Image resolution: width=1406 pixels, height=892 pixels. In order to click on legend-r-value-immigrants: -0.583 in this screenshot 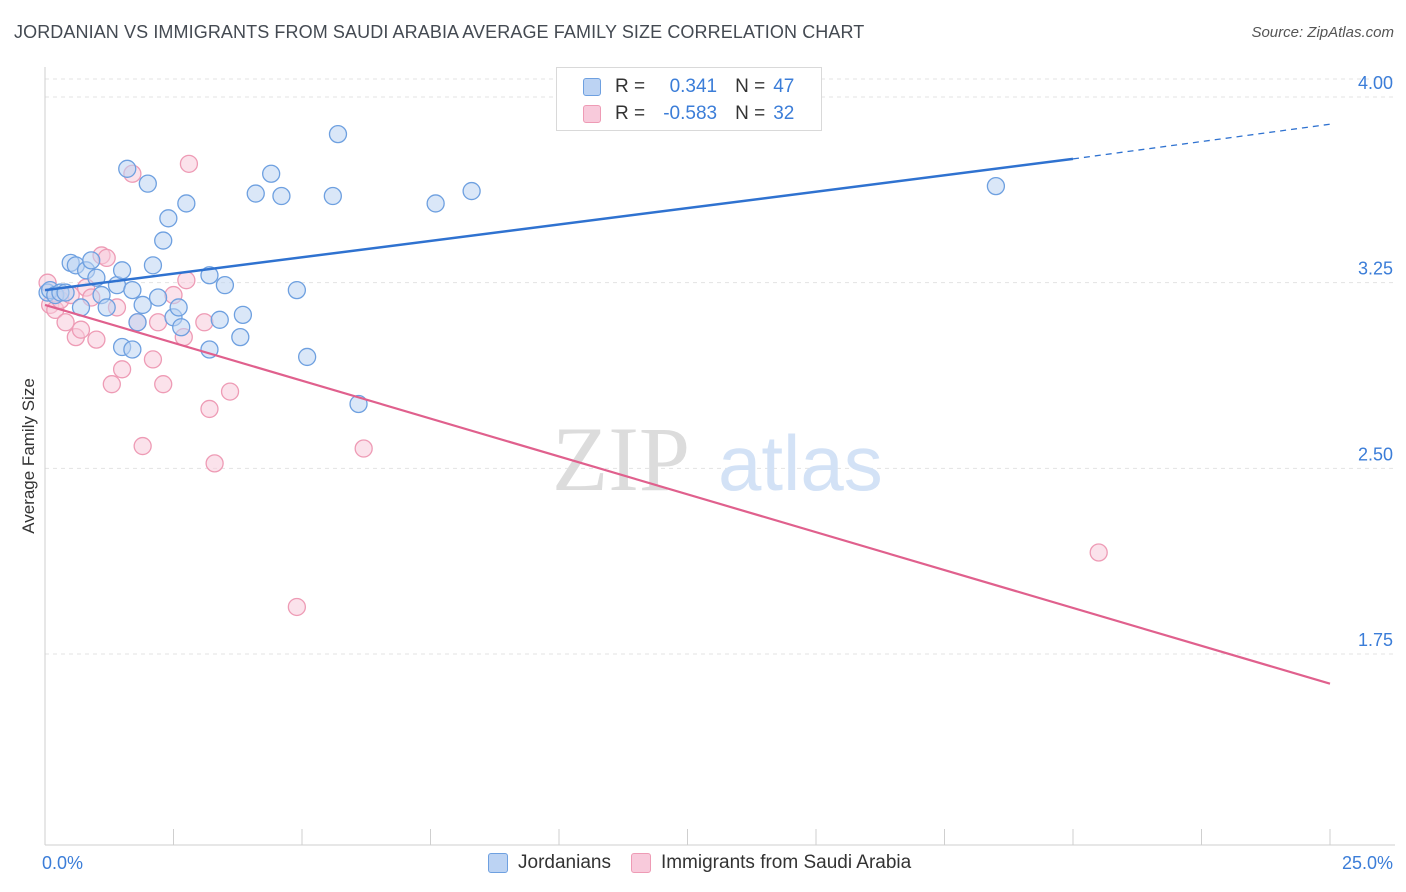, I will do `click(690, 113)`.